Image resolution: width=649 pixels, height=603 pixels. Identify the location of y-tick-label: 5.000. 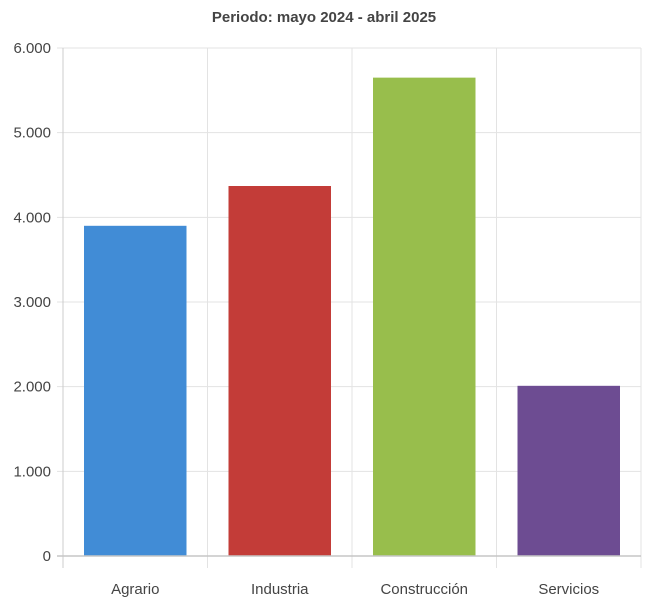
(32, 133).